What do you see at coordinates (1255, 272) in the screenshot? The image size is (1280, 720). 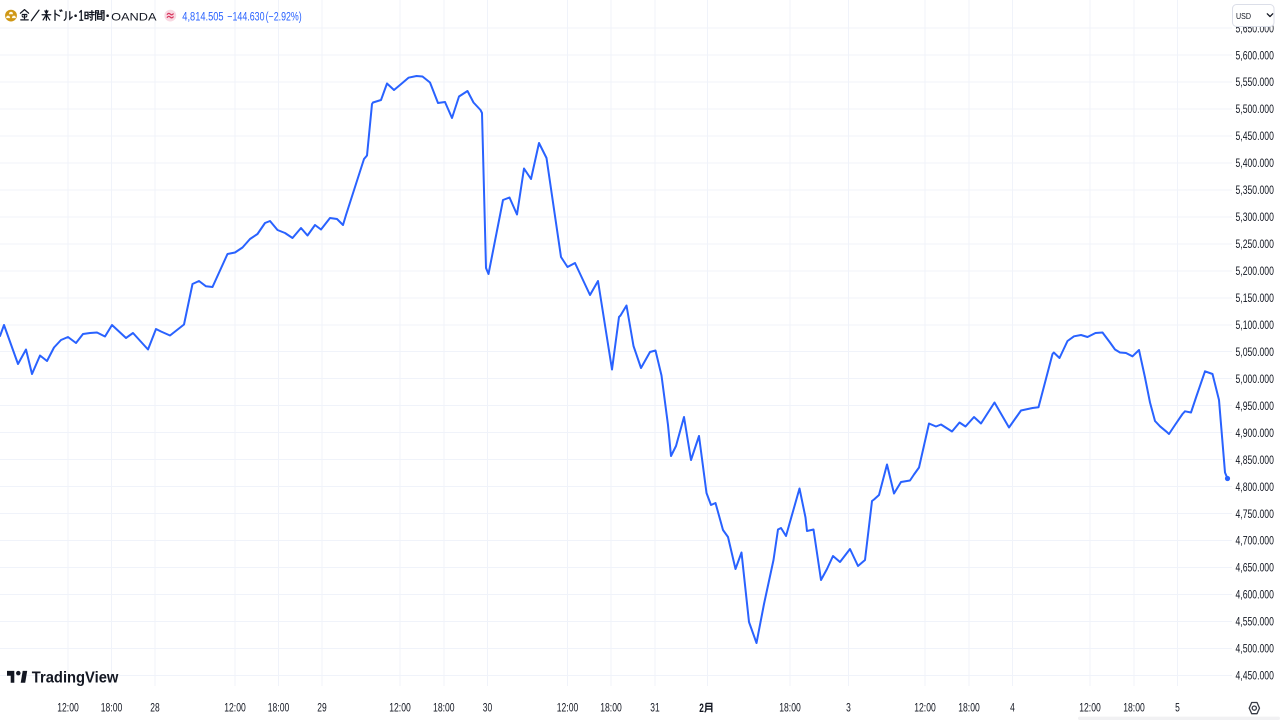 I see `svg-text: 5,200.000` at bounding box center [1255, 272].